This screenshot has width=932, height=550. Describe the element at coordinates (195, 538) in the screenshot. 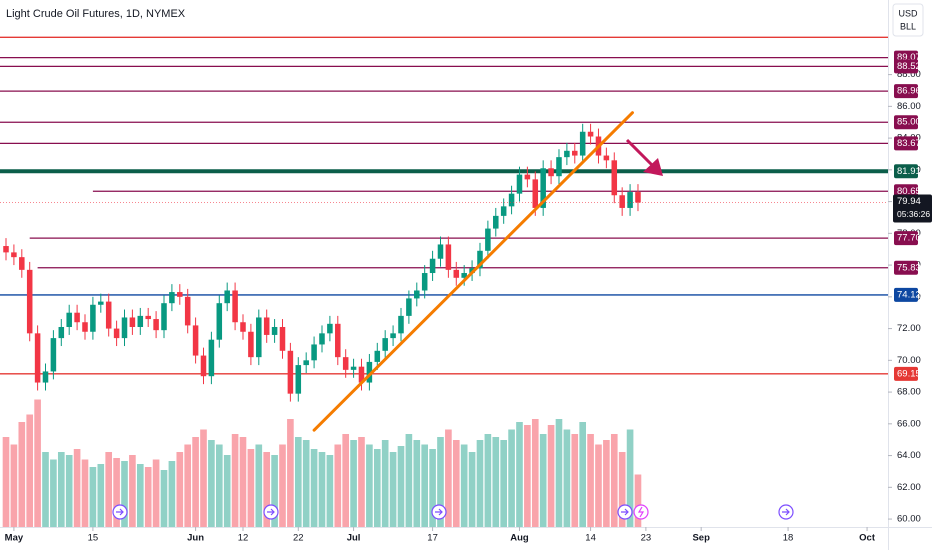

I see `x-tick-label: Jun` at that location.